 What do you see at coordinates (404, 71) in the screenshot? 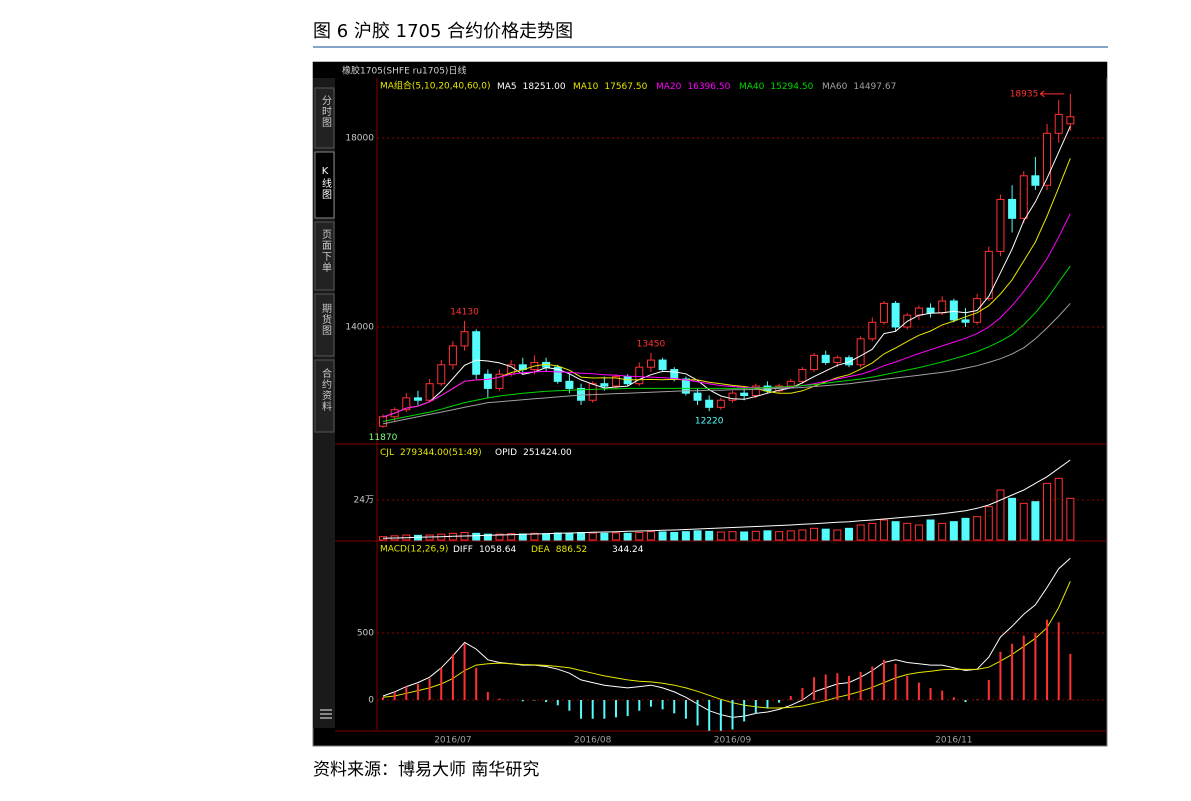
I see `window-title: 橡胶1705(SHFE ru1705)日线` at bounding box center [404, 71].